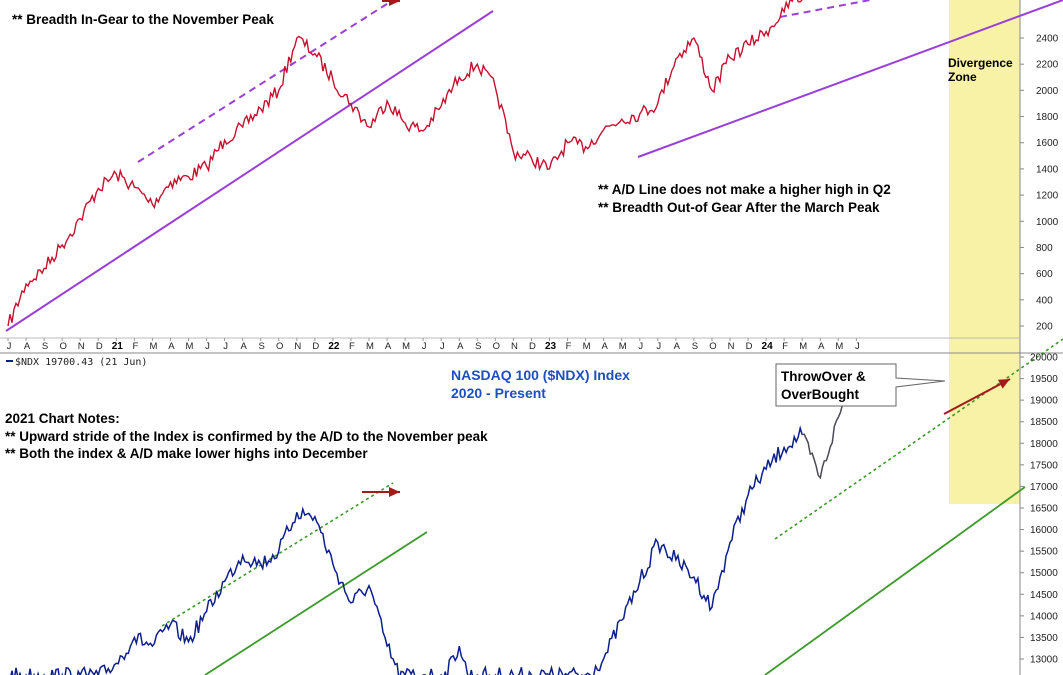  I want to click on bottom-y-tick-label: 16000, so click(1044, 530).